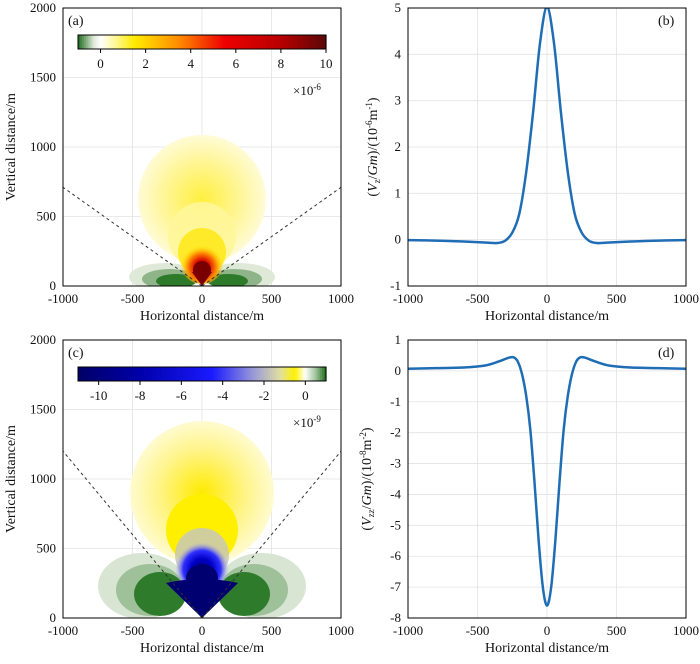  I want to click on colorbar-tick-label: 2, so click(145, 63).